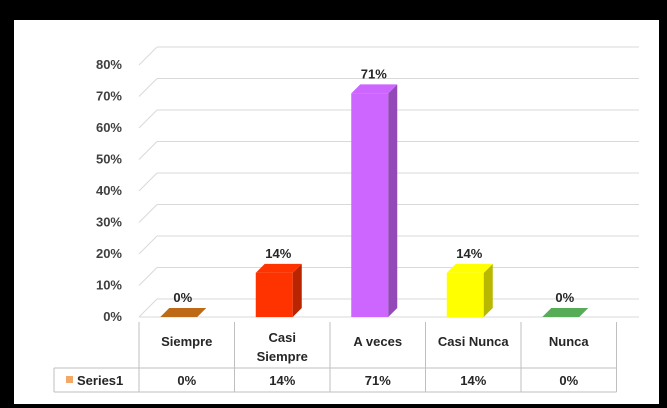 The image size is (667, 408). What do you see at coordinates (69, 379) in the screenshot?
I see `legend-swatch` at bounding box center [69, 379].